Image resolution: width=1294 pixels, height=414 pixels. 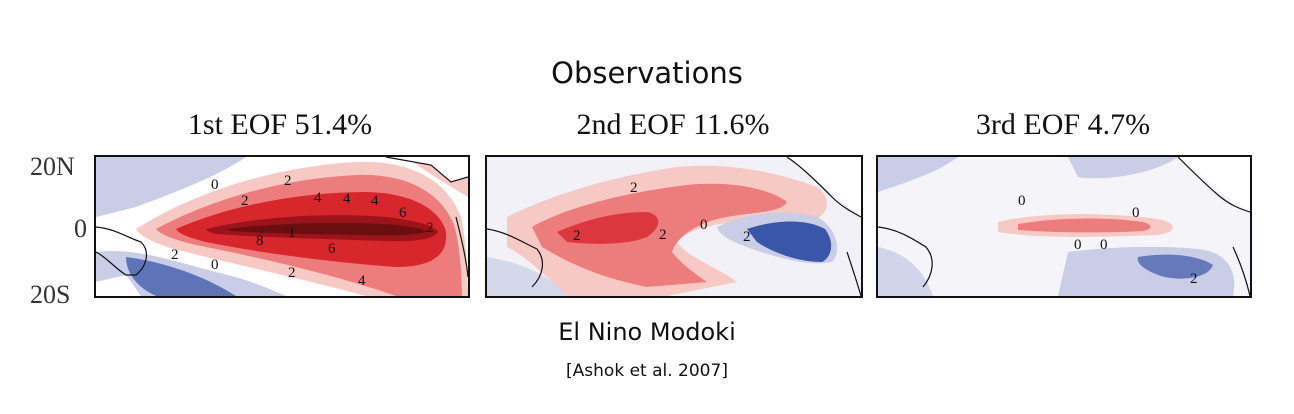 What do you see at coordinates (647, 371) in the screenshot?
I see `citation: [Ashok et al. 2007]` at bounding box center [647, 371].